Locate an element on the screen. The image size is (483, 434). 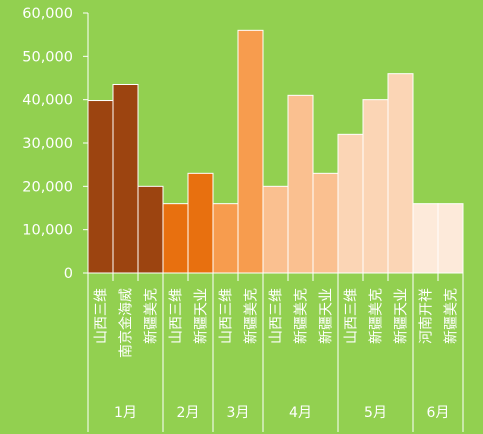
category-label: 南京金海威 is located at coordinates (127, 323).